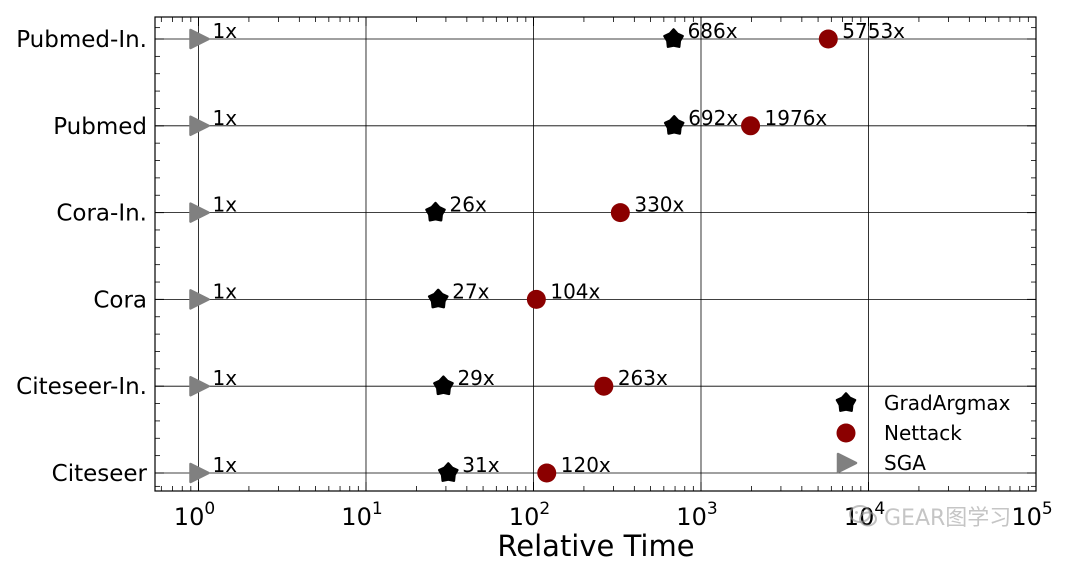 This screenshot has height=564, width=1080. Describe the element at coordinates (659, 205) in the screenshot. I see `nettack-data-label: 330x` at that location.